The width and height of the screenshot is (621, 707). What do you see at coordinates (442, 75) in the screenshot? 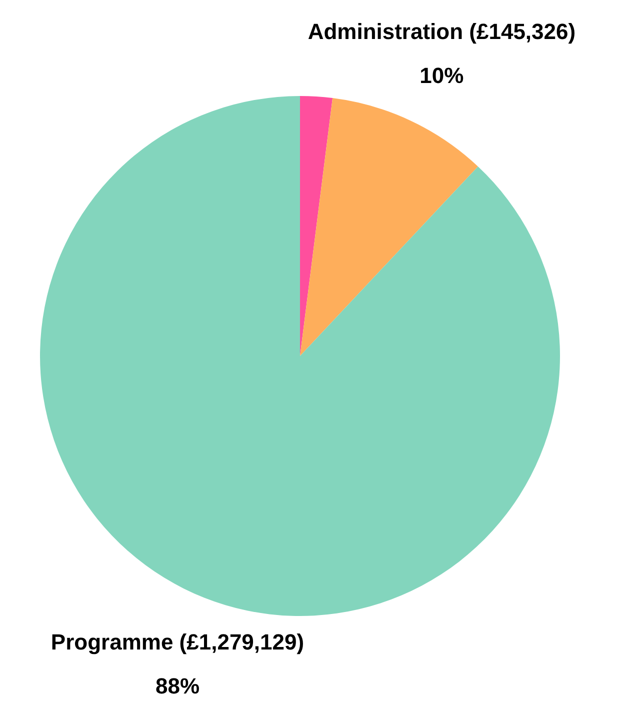
I see `data-label: 10%` at bounding box center [442, 75].